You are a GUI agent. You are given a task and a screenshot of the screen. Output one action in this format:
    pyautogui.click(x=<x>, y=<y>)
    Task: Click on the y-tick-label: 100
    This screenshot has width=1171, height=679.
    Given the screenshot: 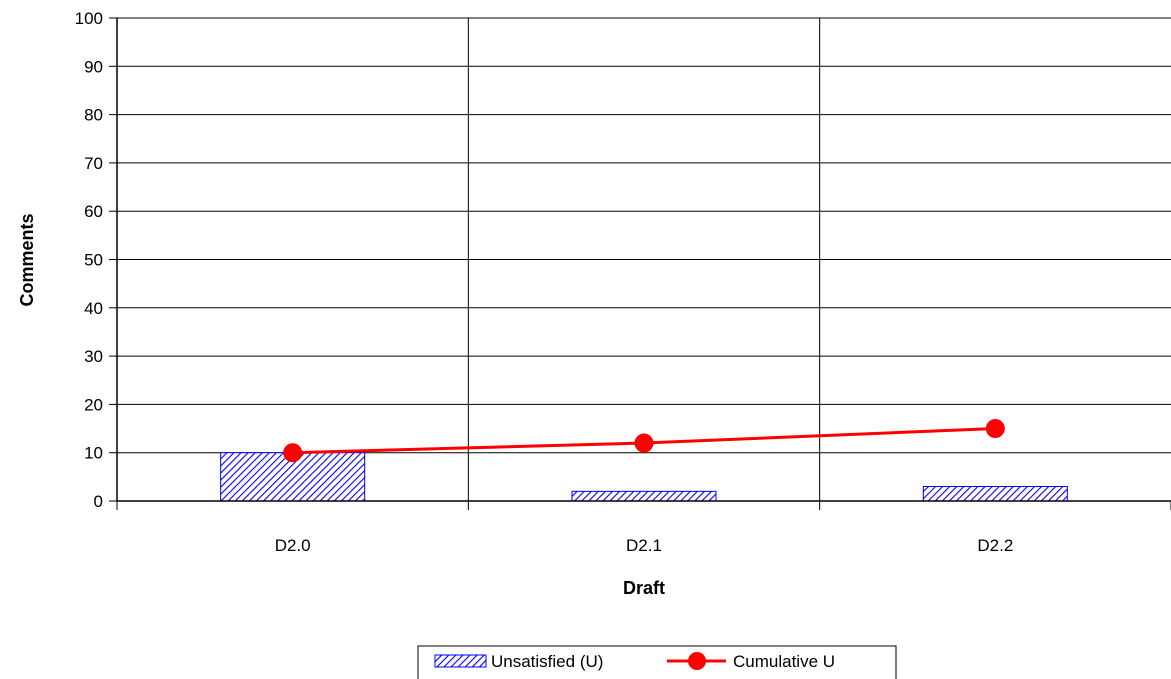 What is the action you would take?
    pyautogui.click(x=89, y=18)
    